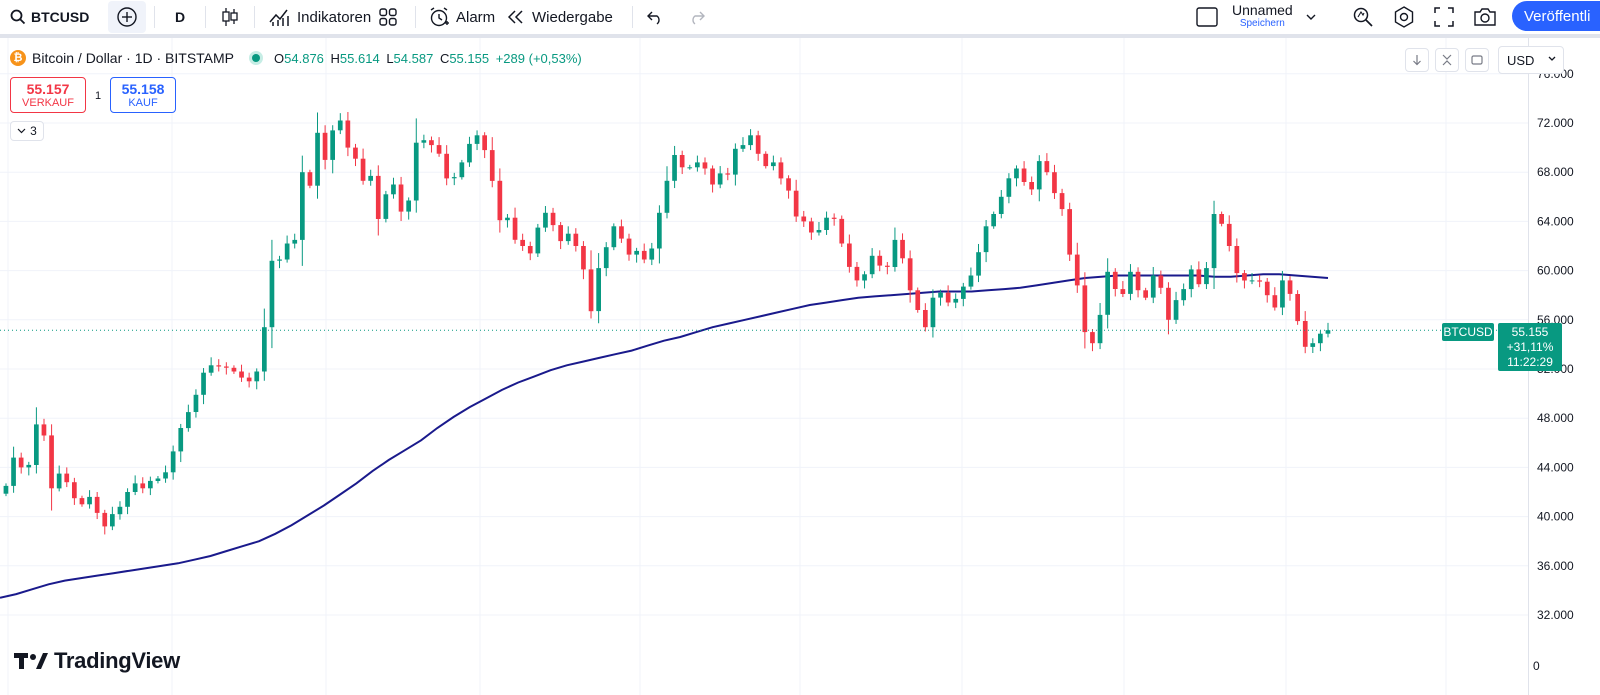  What do you see at coordinates (1260, 17) in the screenshot?
I see `layout-menu: Unnamed Speichern` at bounding box center [1260, 17].